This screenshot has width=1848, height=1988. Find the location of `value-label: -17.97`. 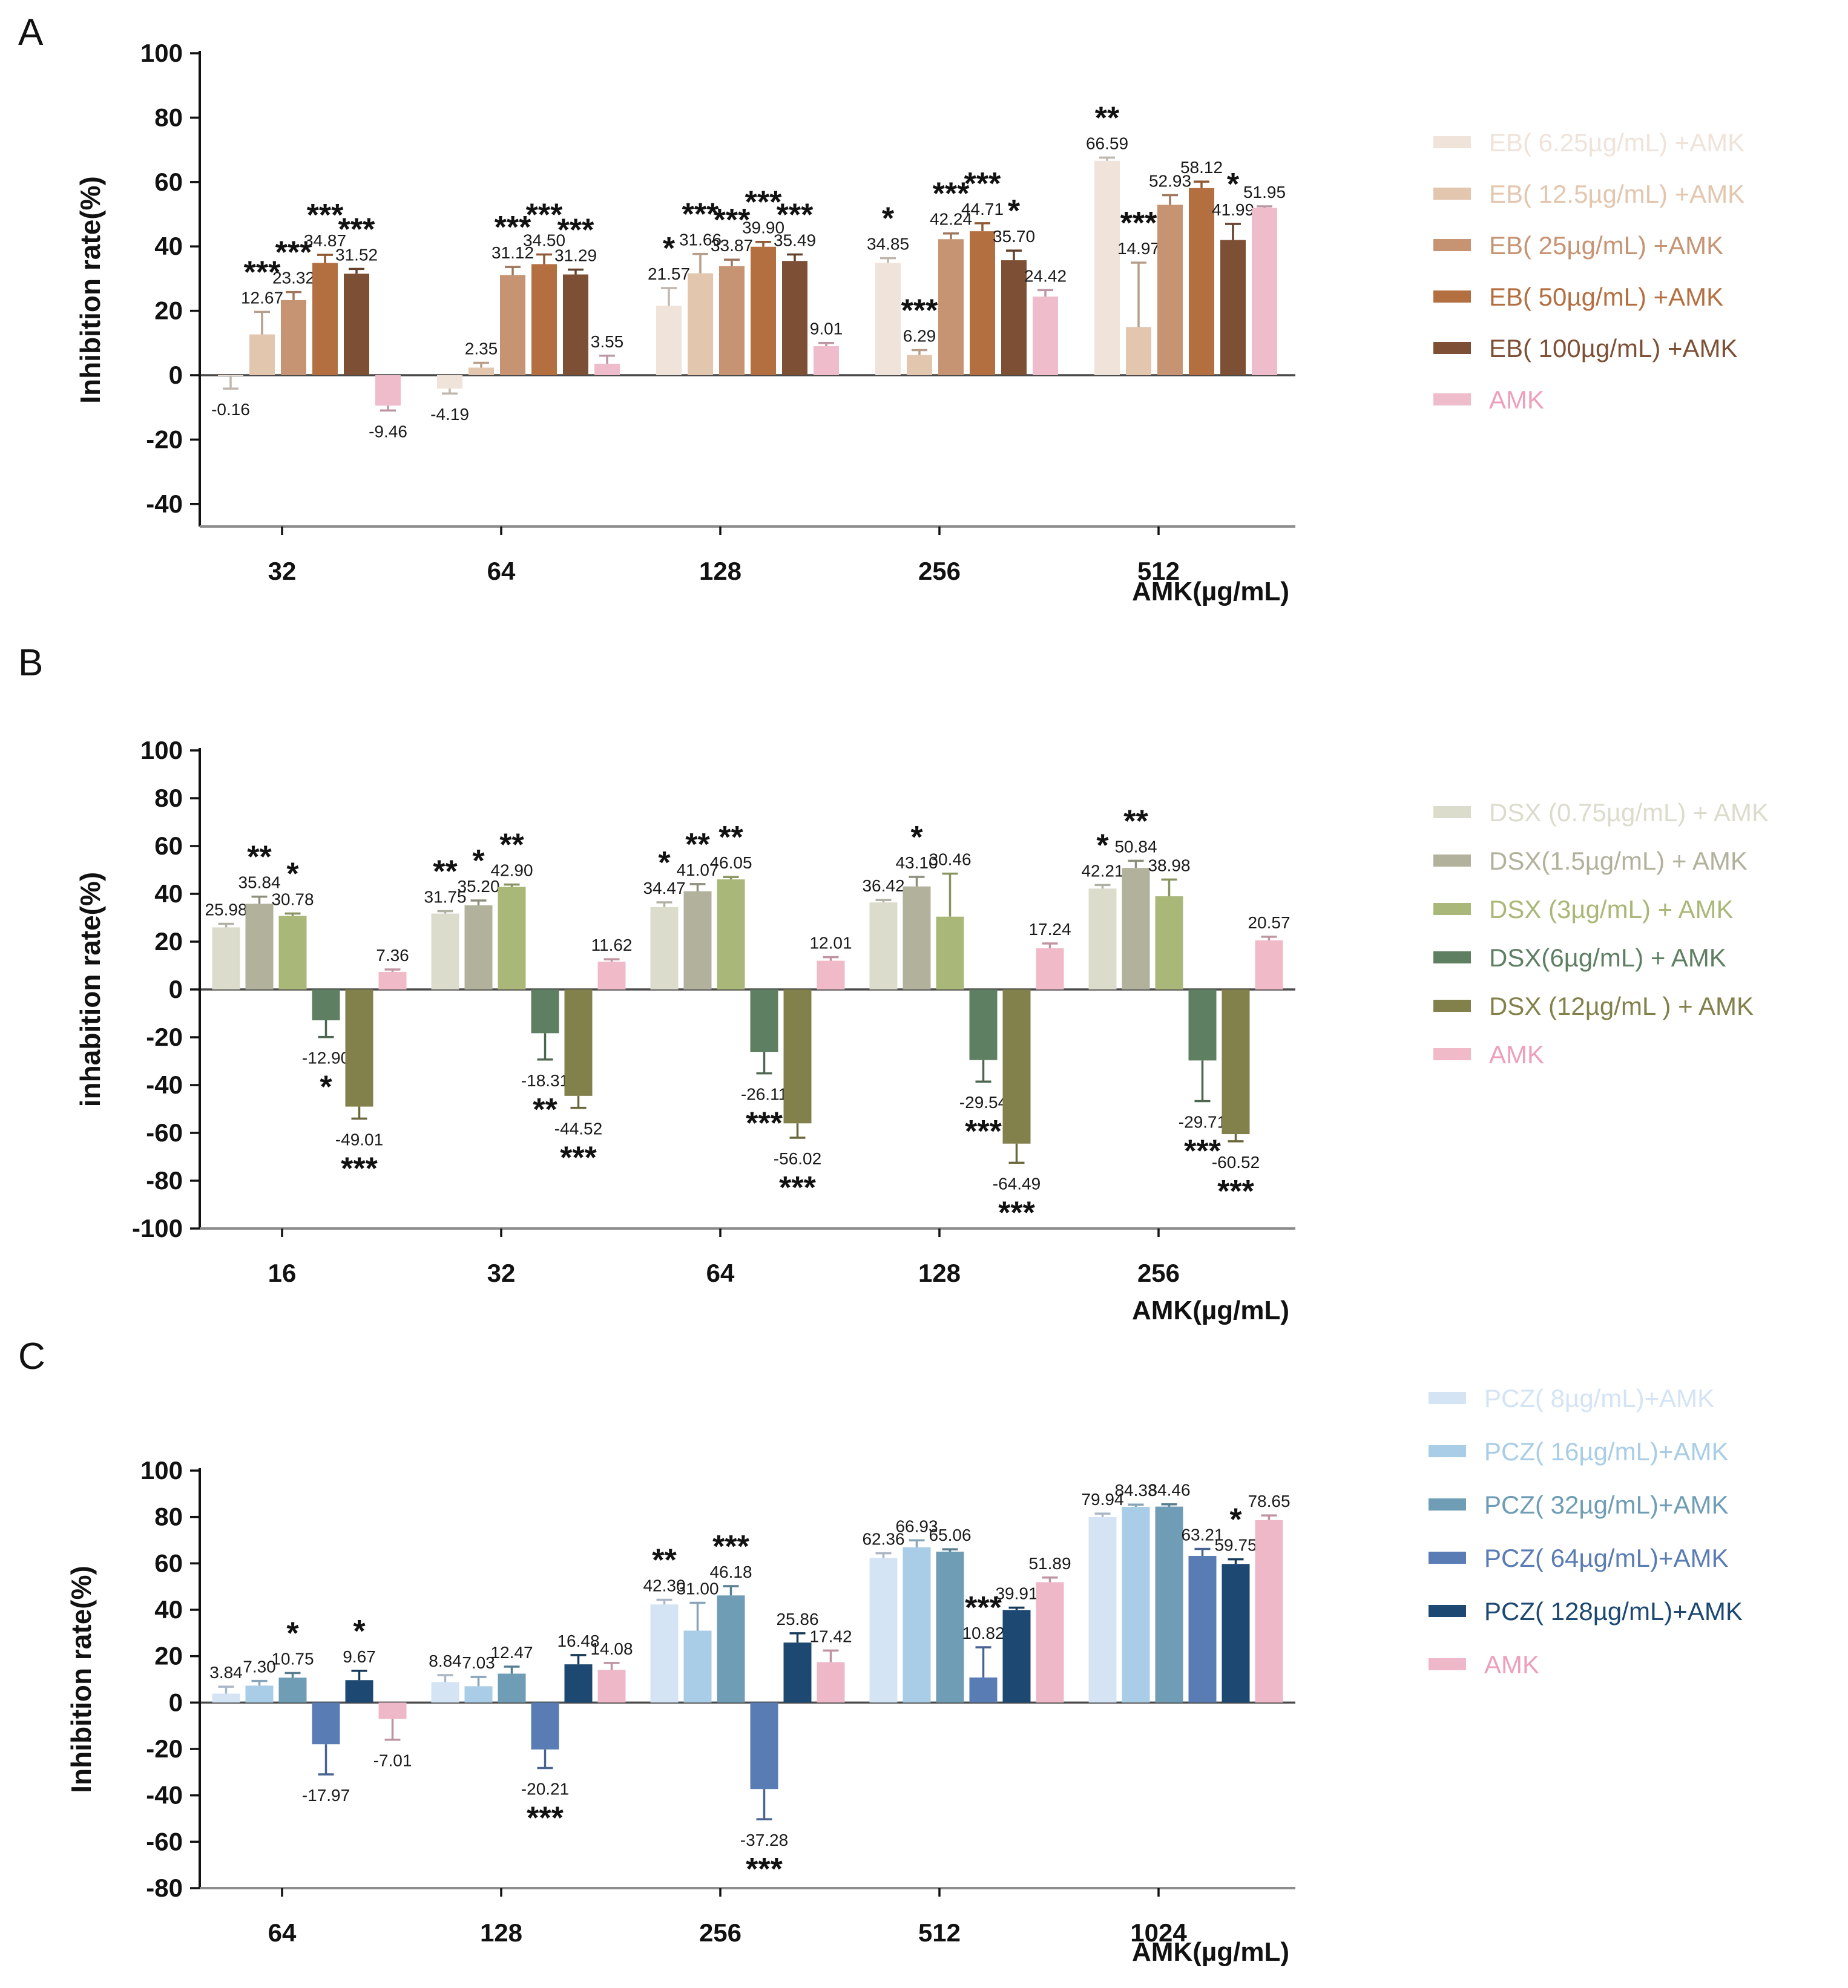

value-label: -17.97 is located at coordinates (326, 1795).